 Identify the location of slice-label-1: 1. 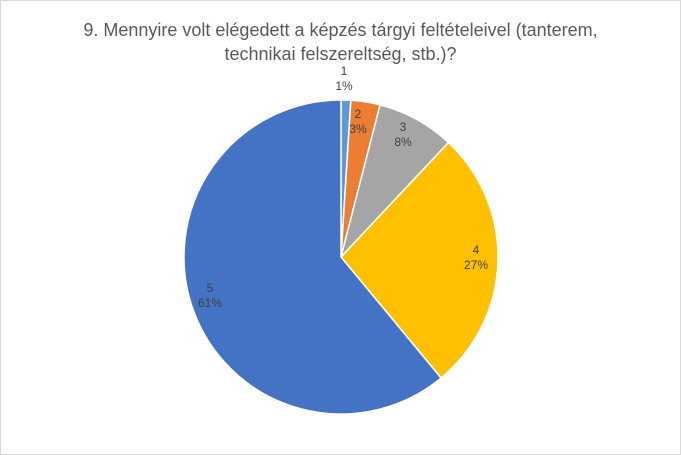
(344, 71).